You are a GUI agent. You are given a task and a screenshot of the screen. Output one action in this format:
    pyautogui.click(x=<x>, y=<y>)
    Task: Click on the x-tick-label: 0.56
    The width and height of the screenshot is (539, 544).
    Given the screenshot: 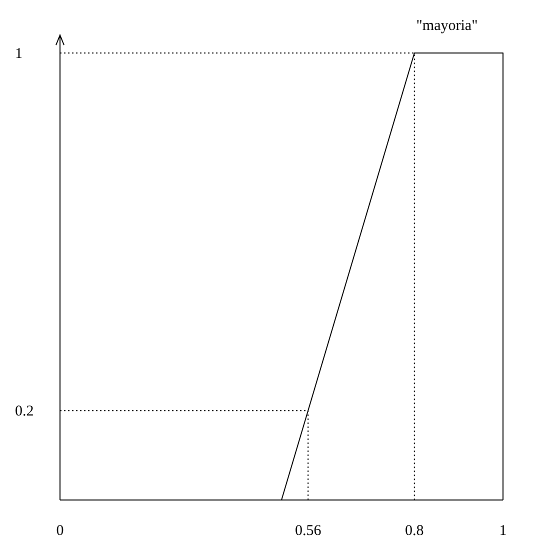 What is the action you would take?
    pyautogui.click(x=308, y=531)
    